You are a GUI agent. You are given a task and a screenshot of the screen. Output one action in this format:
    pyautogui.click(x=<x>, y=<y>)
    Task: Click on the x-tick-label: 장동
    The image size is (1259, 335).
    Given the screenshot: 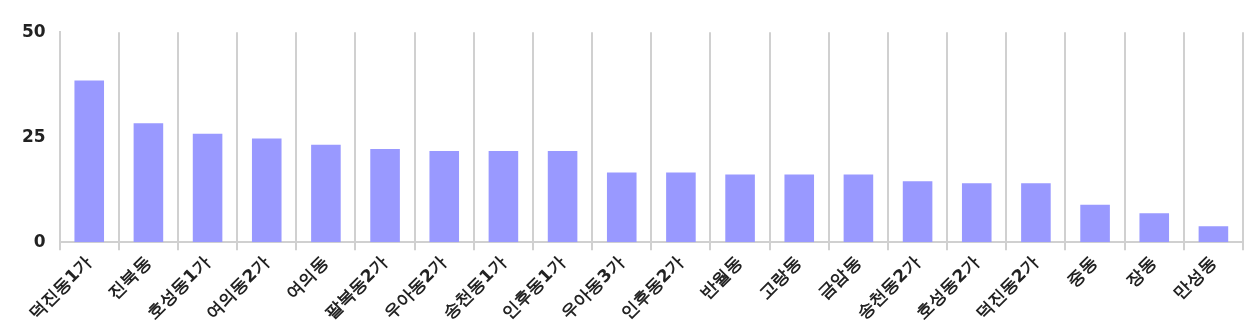 What is the action you would take?
    pyautogui.click(x=1141, y=271)
    